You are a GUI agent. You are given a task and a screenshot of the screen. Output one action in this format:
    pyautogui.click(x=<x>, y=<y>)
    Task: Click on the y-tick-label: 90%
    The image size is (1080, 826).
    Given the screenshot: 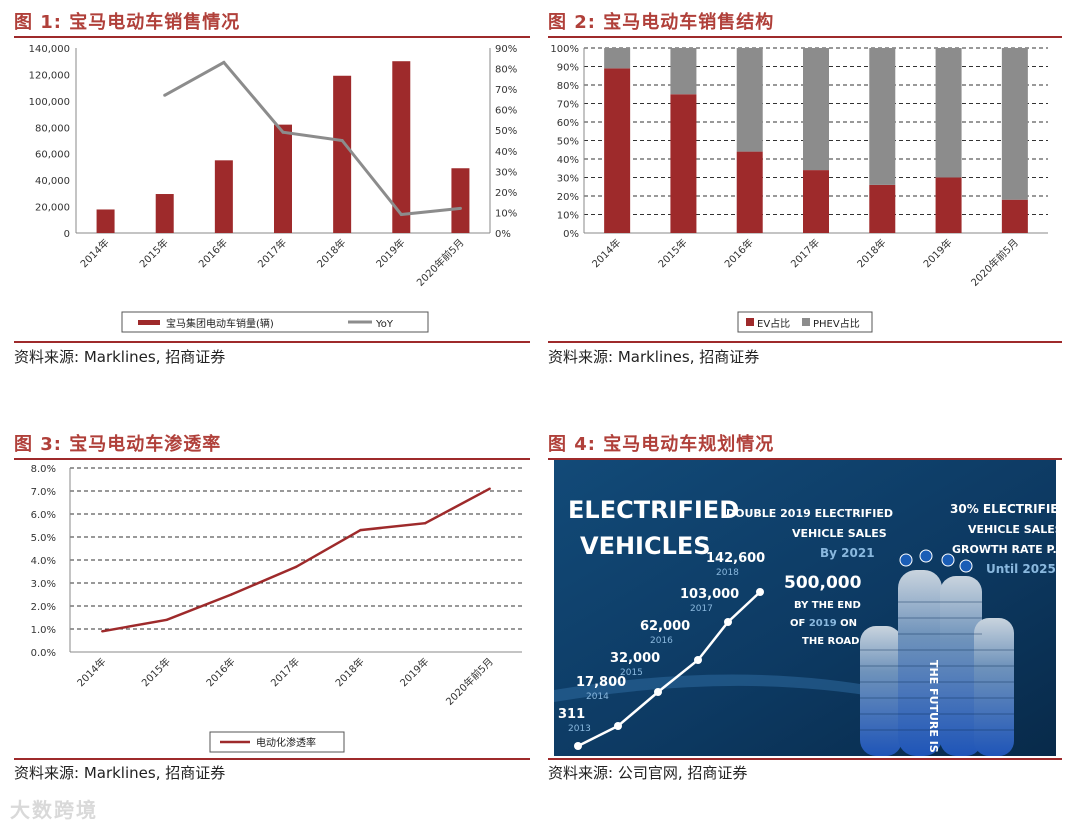 What is the action you would take?
    pyautogui.click(x=568, y=68)
    